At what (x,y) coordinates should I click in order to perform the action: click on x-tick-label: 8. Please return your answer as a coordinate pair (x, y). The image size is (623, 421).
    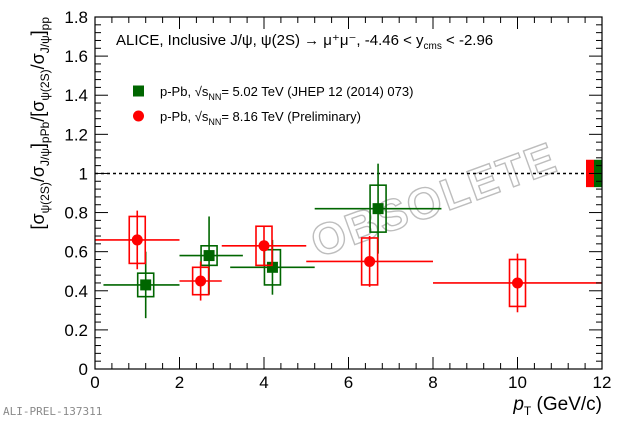
    Looking at the image, I should click on (432, 382).